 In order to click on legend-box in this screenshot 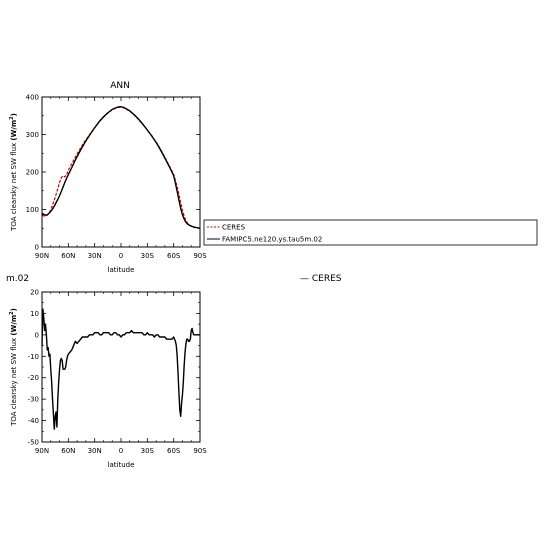, I will do `click(370, 232)`.